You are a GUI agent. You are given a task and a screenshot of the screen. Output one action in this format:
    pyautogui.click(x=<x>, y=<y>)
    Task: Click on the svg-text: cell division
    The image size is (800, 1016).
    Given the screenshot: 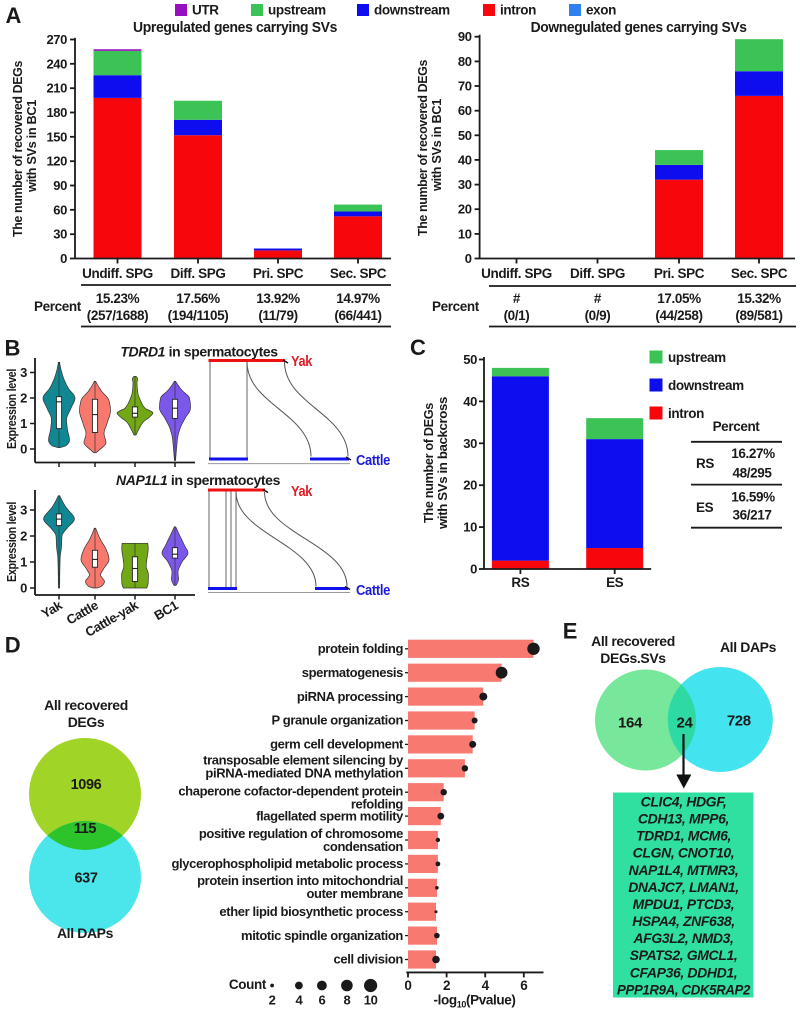 What is the action you would take?
    pyautogui.click(x=369, y=959)
    